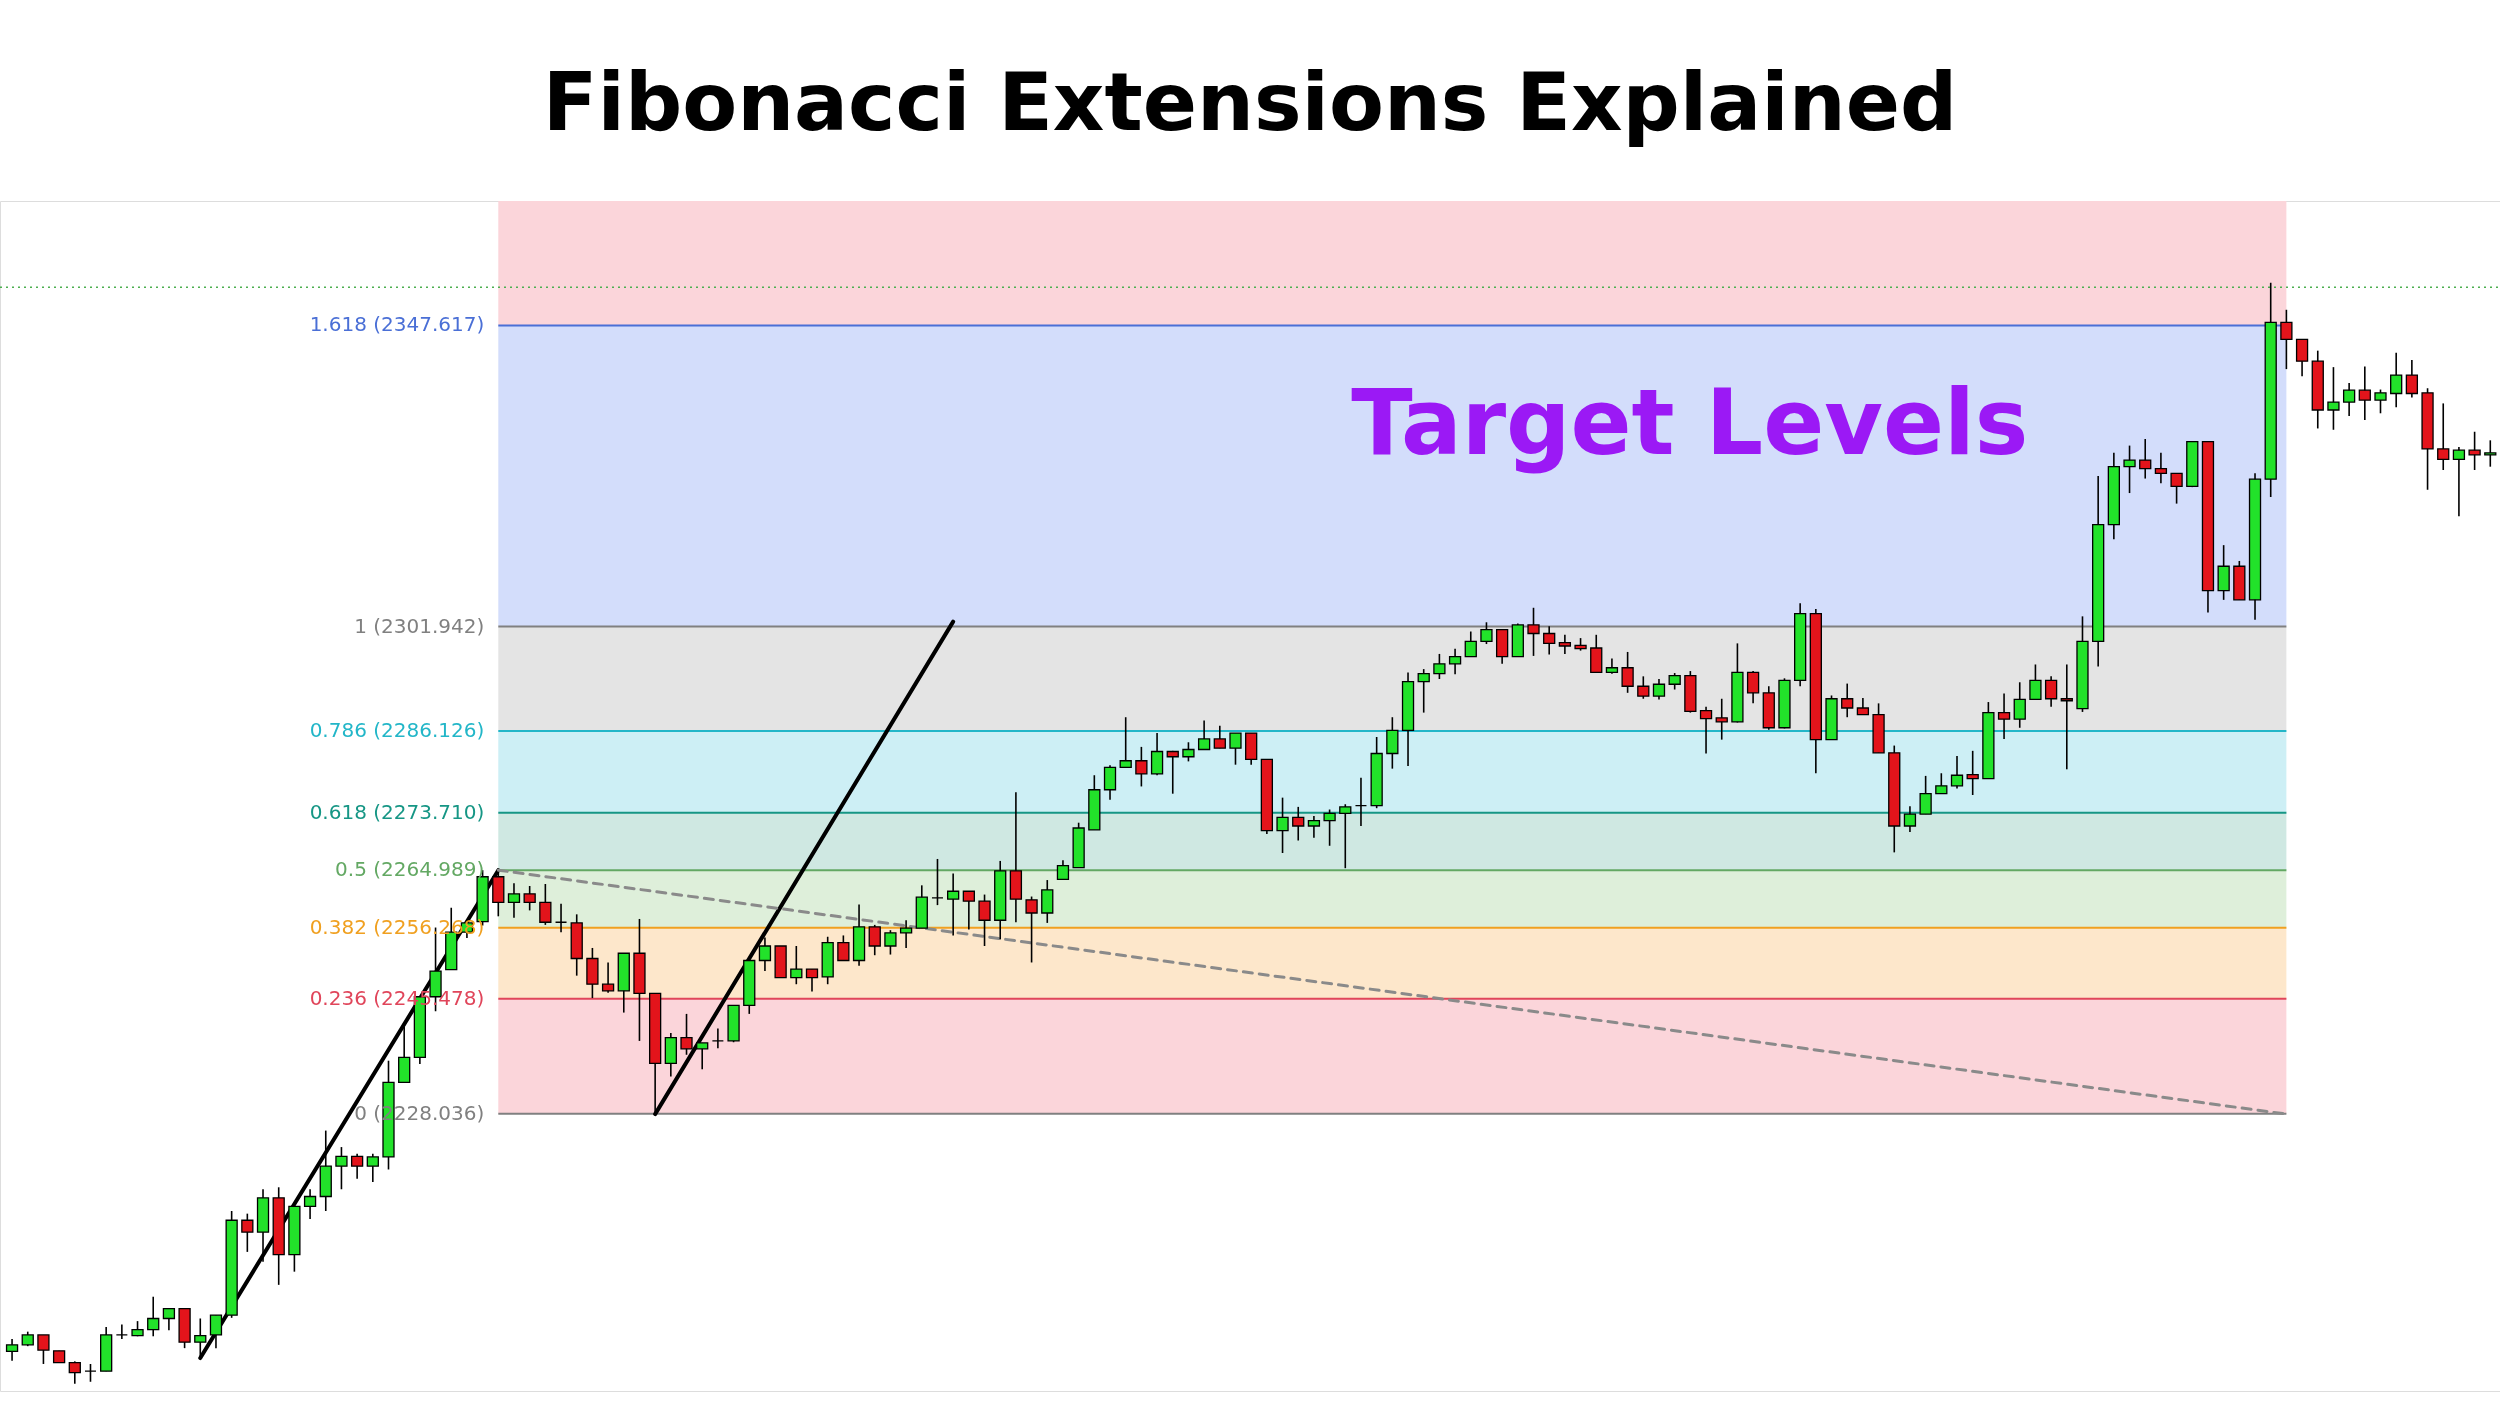 The width and height of the screenshot is (2500, 1407). Describe the element at coordinates (1690, 422) in the screenshot. I see `annotation: Target Levels` at that location.